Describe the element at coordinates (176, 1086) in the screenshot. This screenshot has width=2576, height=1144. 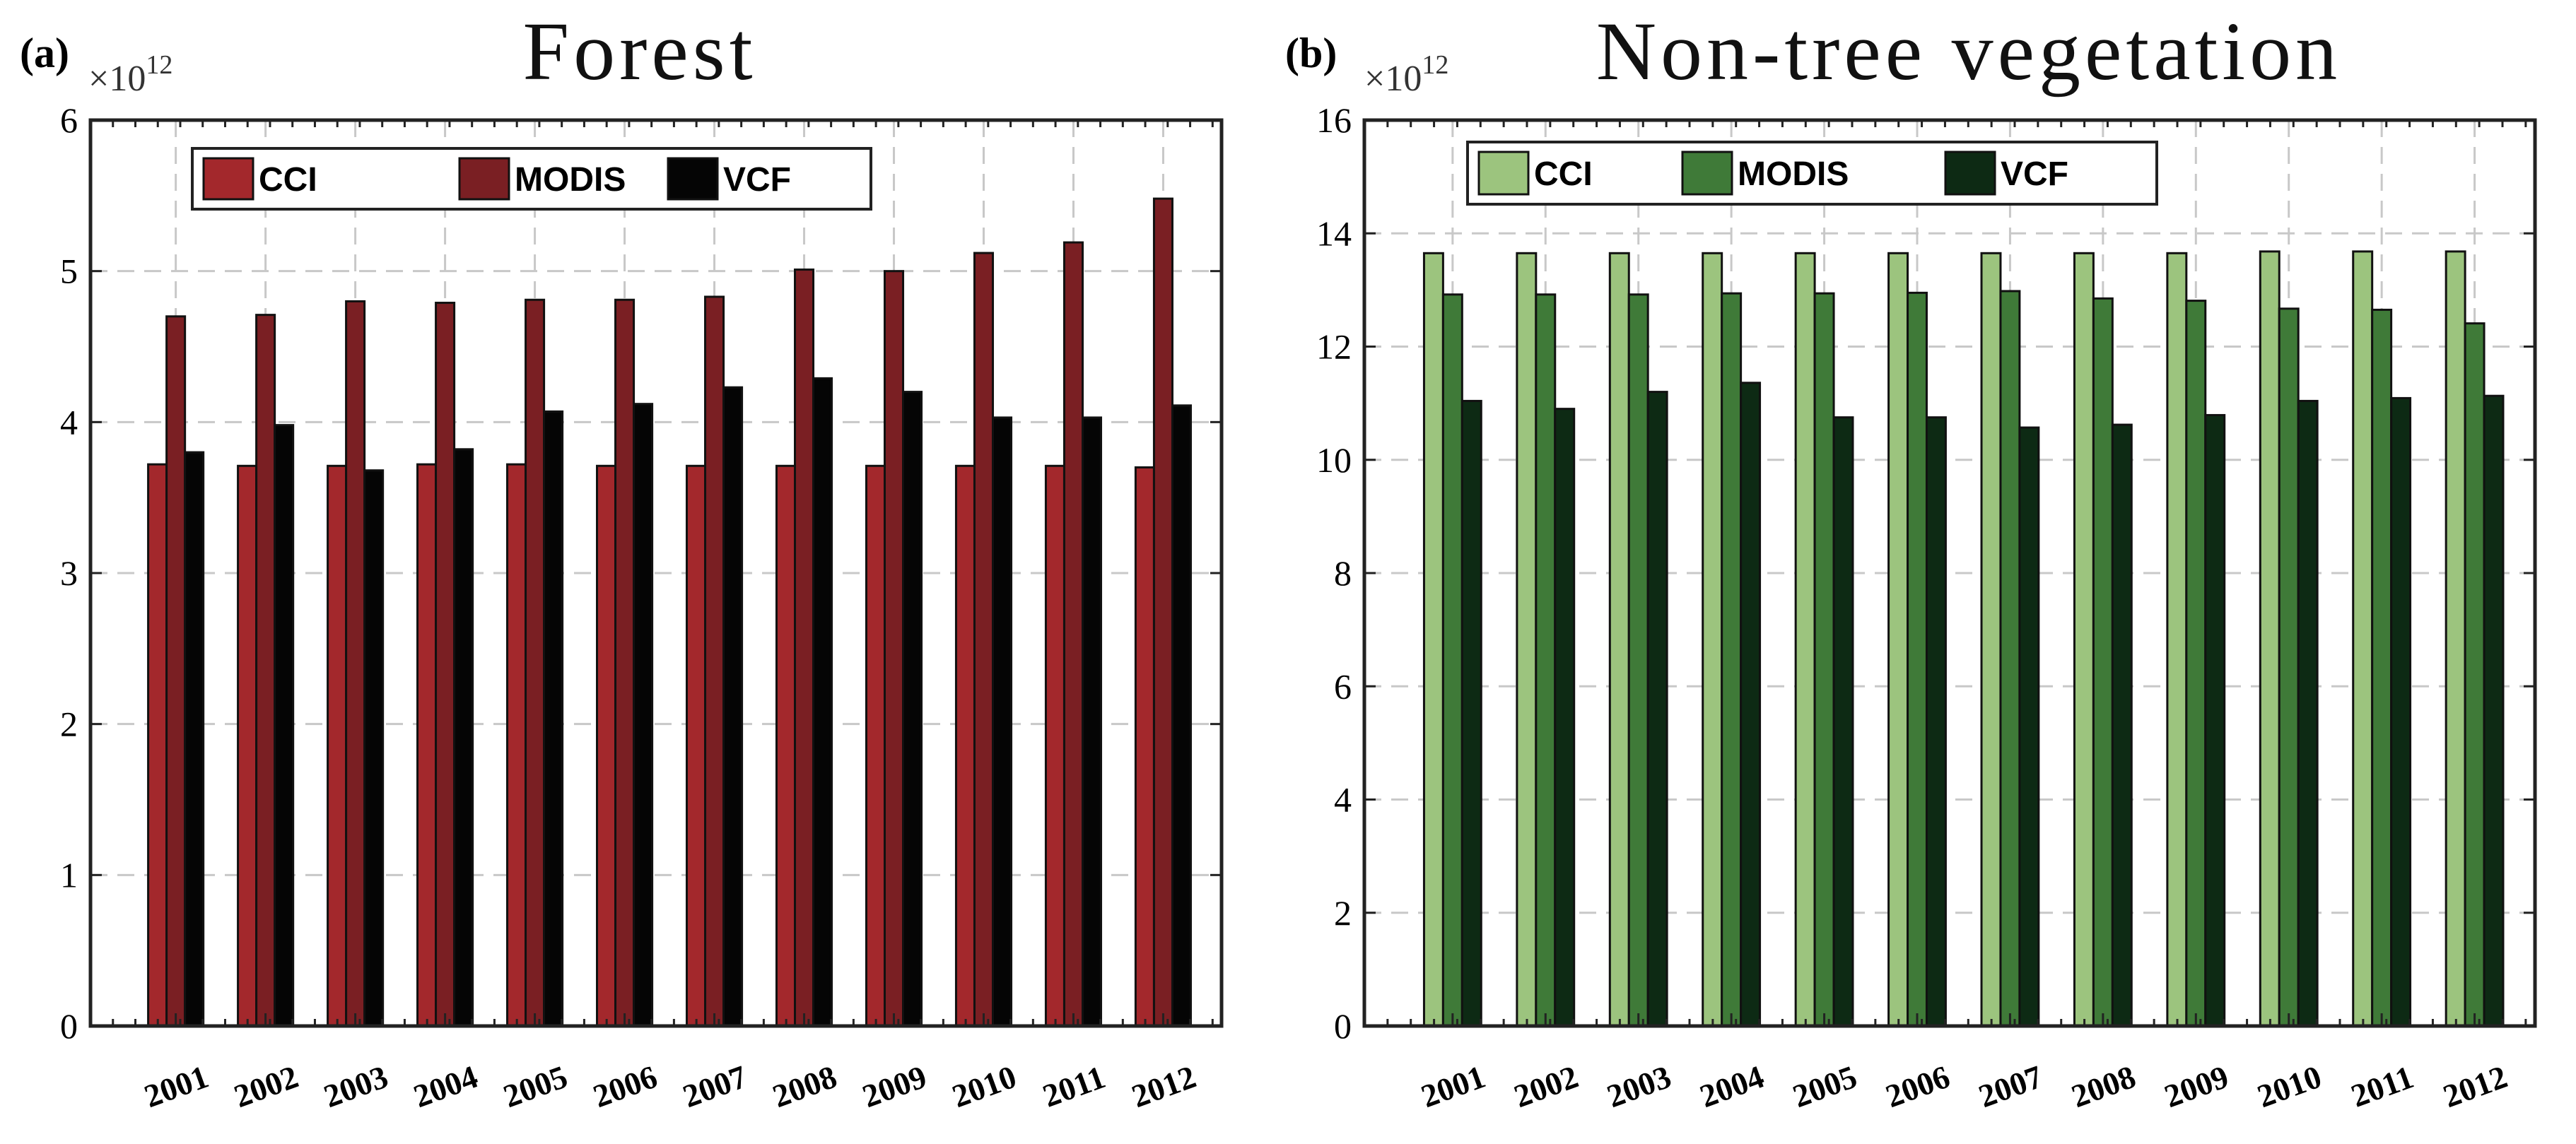
I see `x-tick-label: 2001` at that location.